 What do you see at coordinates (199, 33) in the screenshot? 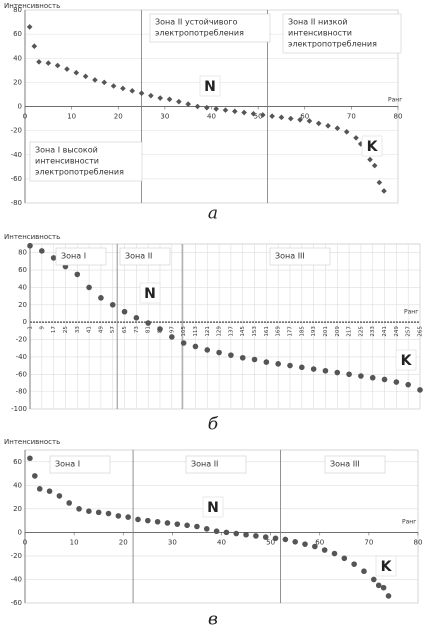
I see `zone-label: электропотребления` at bounding box center [199, 33].